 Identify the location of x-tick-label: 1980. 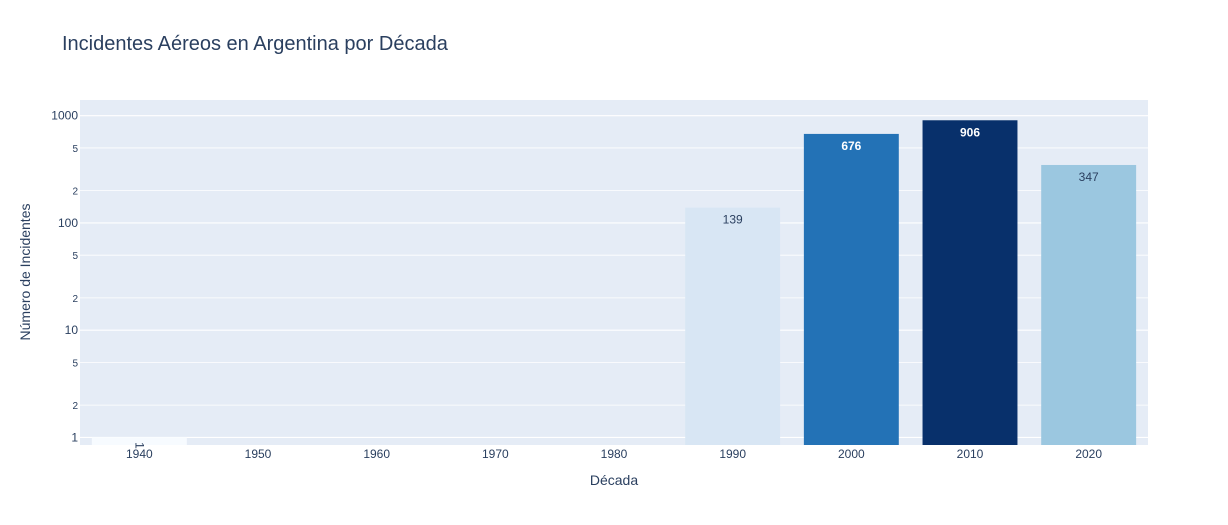
(614, 454).